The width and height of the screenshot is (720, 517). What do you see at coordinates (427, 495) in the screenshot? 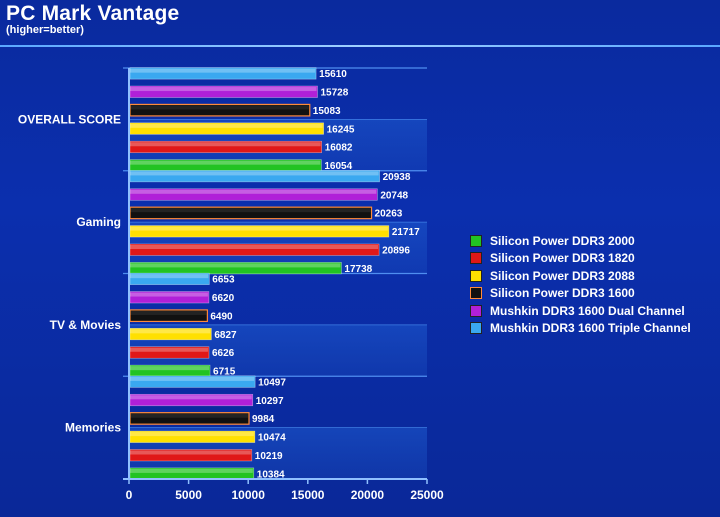
I see `x-tick-label: 25000` at bounding box center [427, 495].